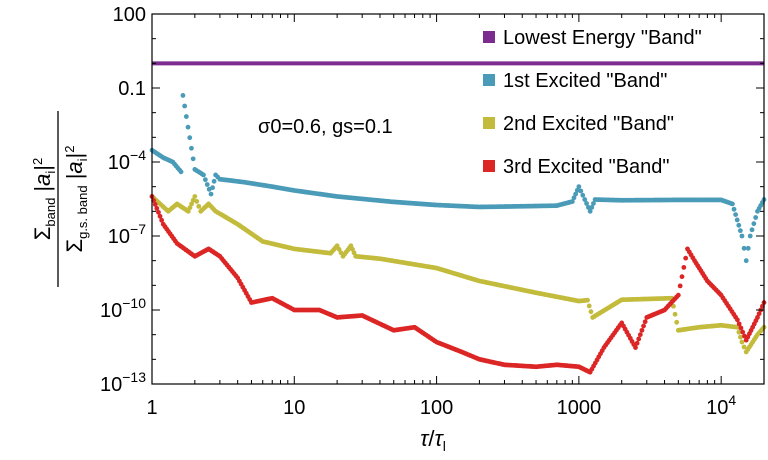 This screenshot has width=768, height=460. I want to click on legend-label: 1st Excited "Band", so click(585, 81).